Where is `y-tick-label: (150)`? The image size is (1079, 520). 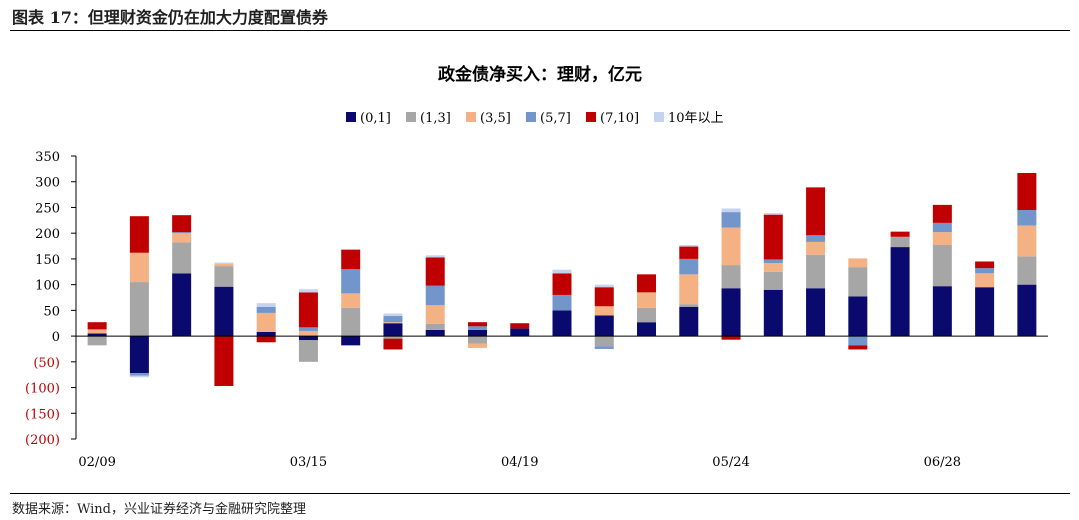
y-tick-label: (150) is located at coordinates (42, 414).